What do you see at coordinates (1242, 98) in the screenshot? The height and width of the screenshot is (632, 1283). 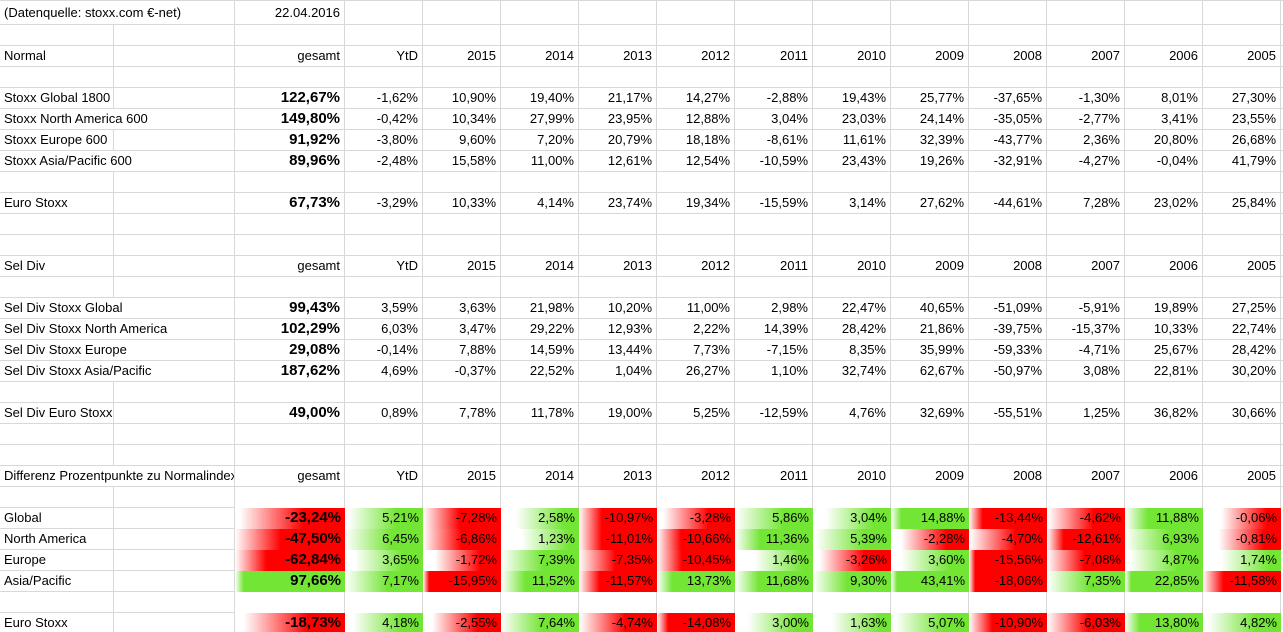 I see `value-cell: 27,30%` at bounding box center [1242, 98].